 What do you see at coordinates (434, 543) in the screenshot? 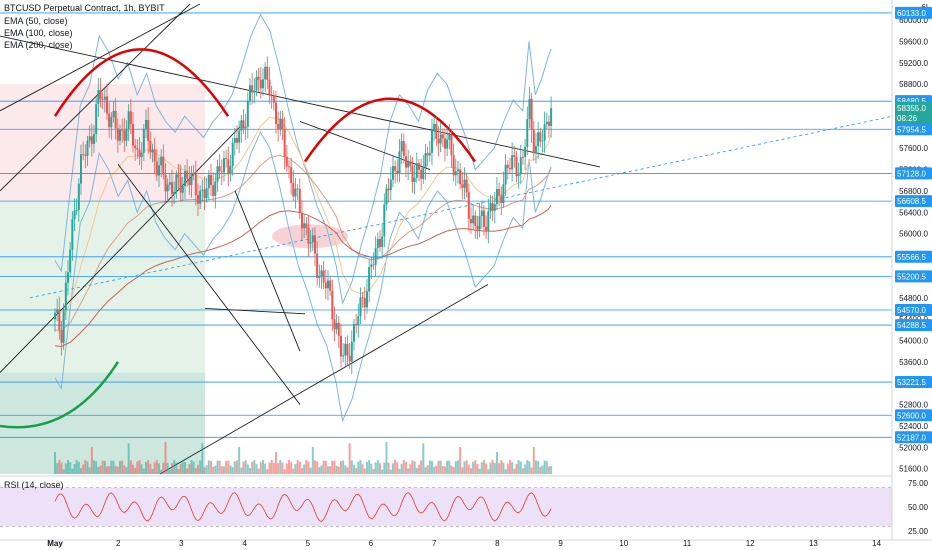
I see `time-tick-label: 7` at bounding box center [434, 543].